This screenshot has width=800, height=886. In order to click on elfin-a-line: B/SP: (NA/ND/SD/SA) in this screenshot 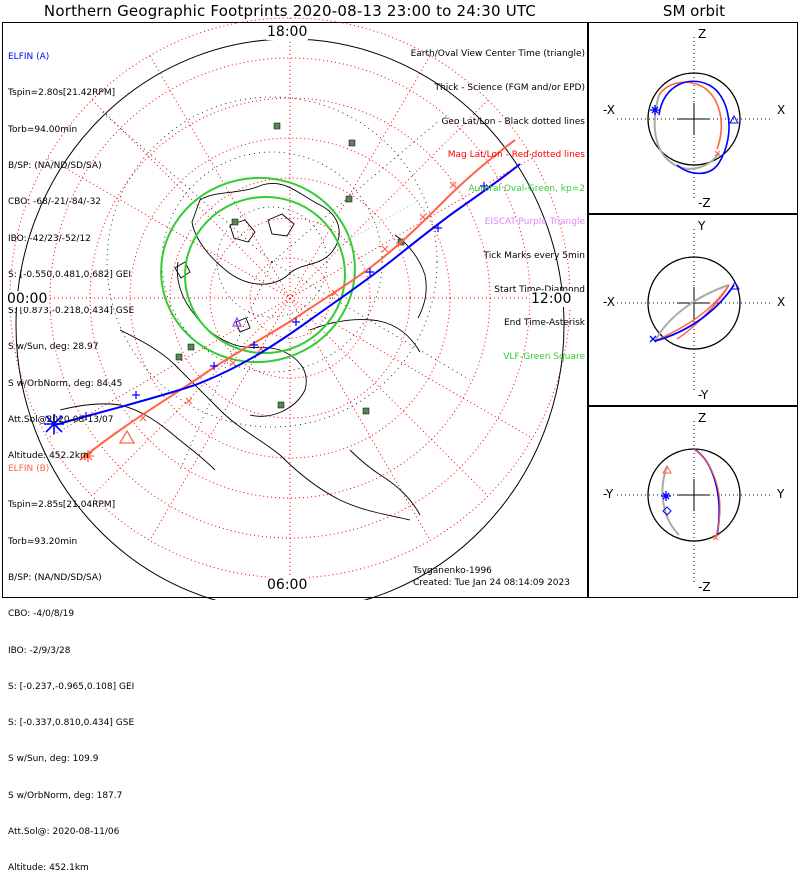, I will do `click(55, 166)`.